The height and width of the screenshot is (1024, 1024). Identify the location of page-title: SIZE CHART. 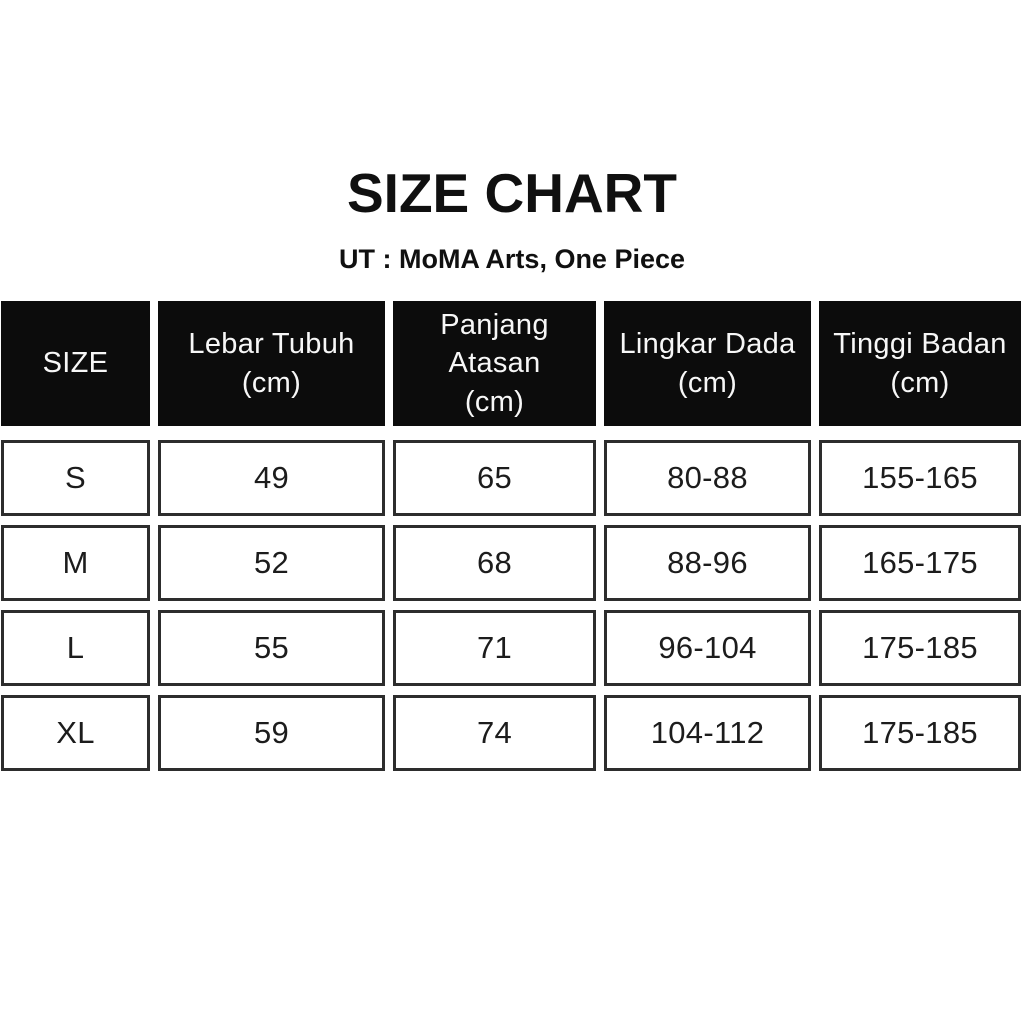
(512, 193).